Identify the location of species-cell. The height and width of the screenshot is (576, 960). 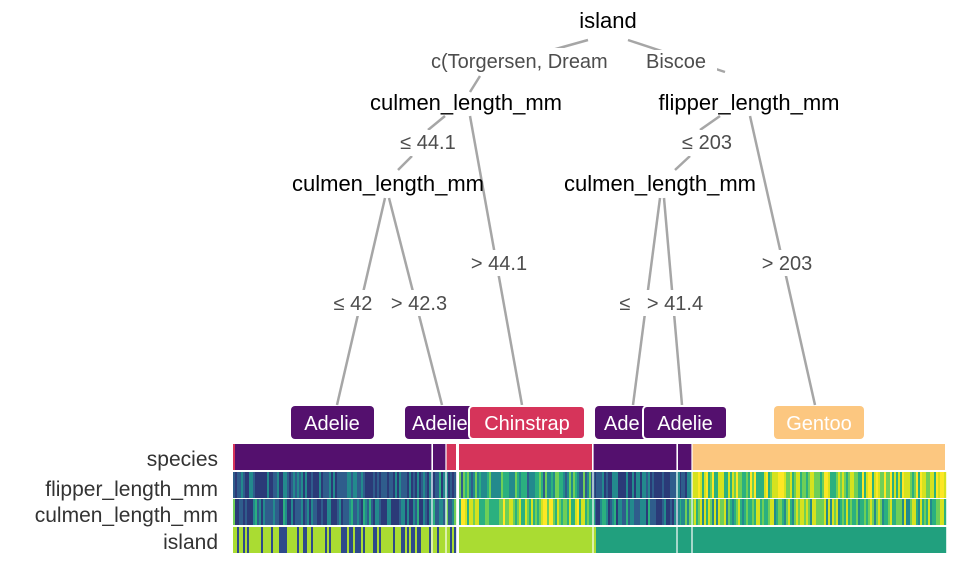
(333, 457).